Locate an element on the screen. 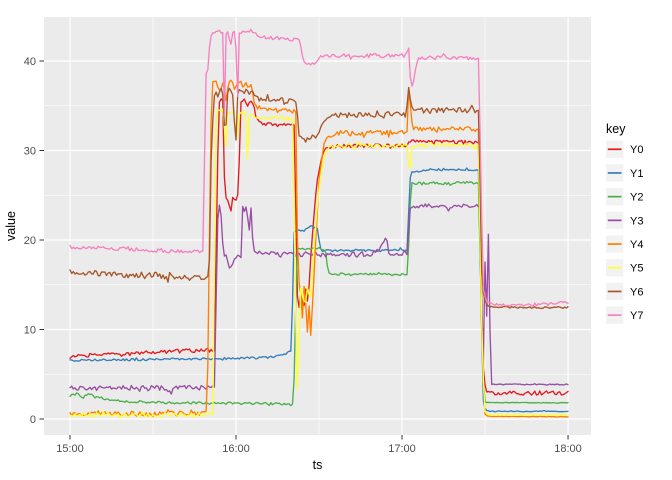  x-tick-label: 16:00 is located at coordinates (236, 449).